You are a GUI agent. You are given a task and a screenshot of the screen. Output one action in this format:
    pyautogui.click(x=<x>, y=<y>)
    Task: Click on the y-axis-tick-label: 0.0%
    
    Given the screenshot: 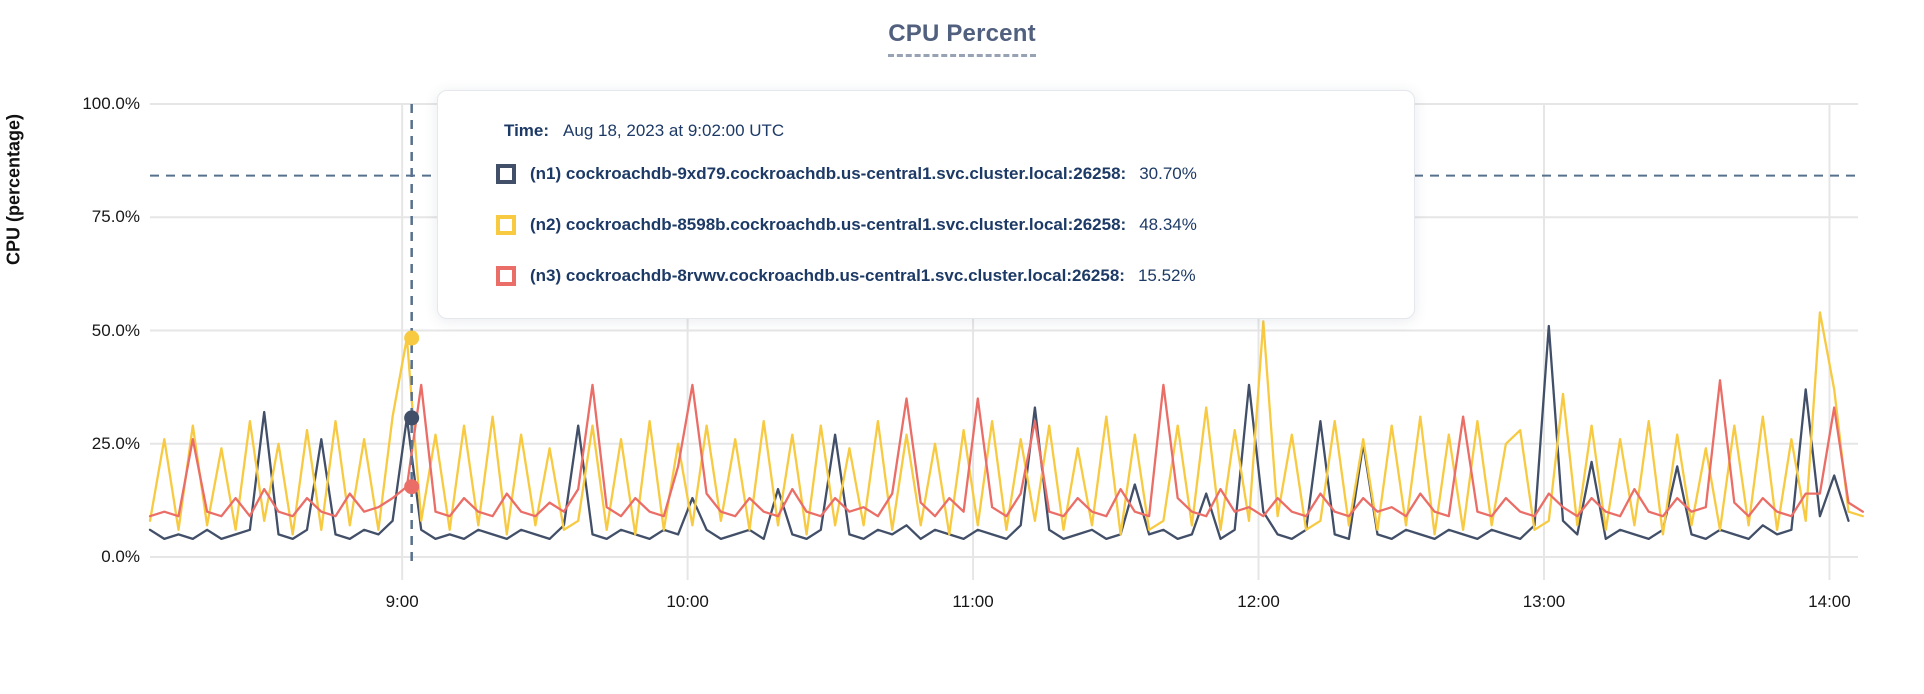 What is the action you would take?
    pyautogui.click(x=120, y=556)
    